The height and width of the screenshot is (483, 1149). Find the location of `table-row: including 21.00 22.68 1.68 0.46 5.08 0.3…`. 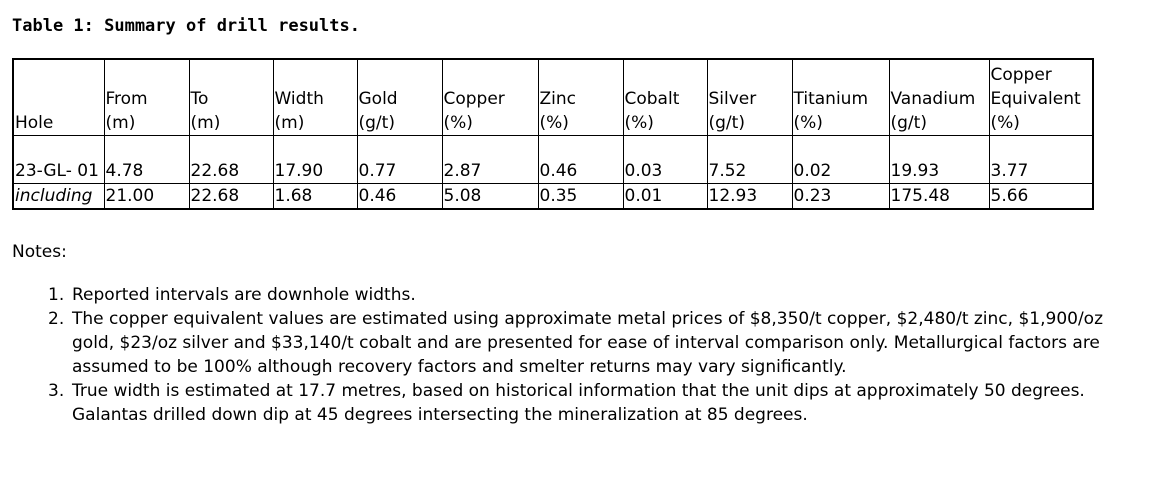

table-row: including 21.00 22.68 1.68 0.46 5.08 0.3… is located at coordinates (553, 195).